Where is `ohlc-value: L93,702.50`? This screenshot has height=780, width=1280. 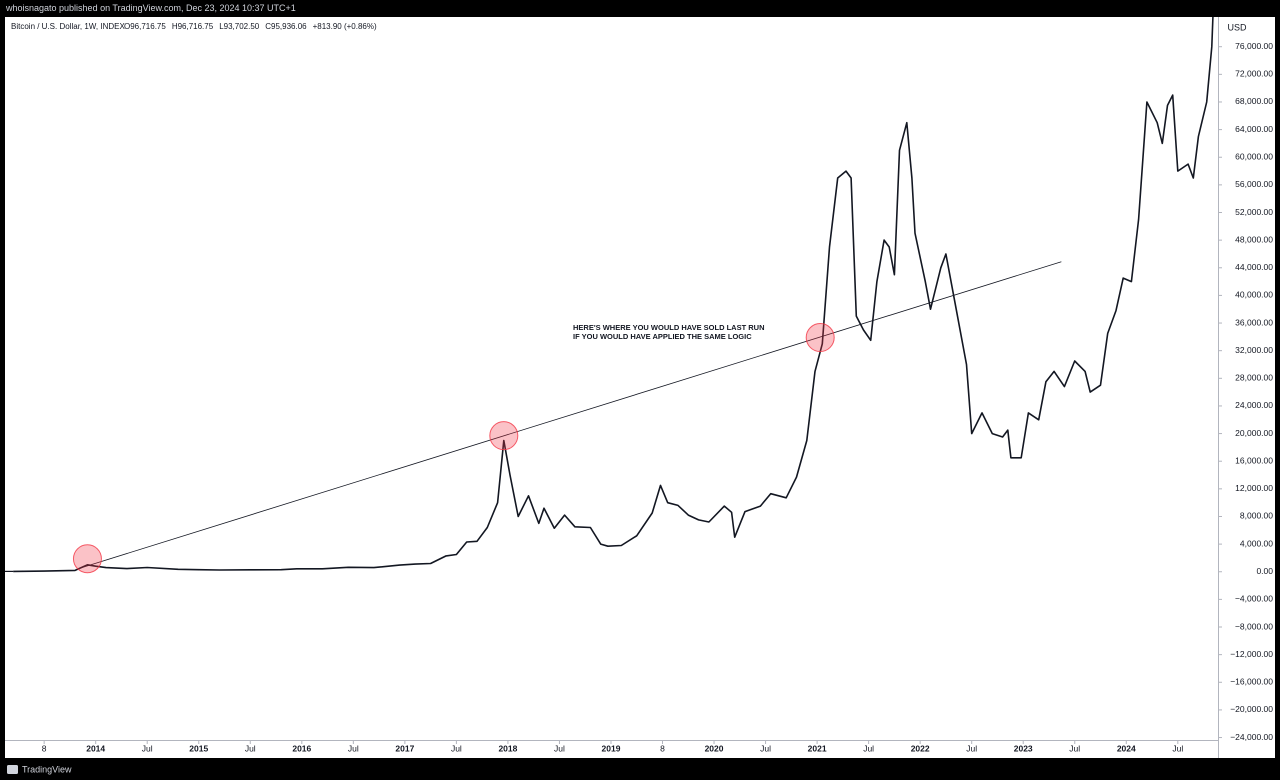
ohlc-value: L93,702.50 is located at coordinates (239, 26).